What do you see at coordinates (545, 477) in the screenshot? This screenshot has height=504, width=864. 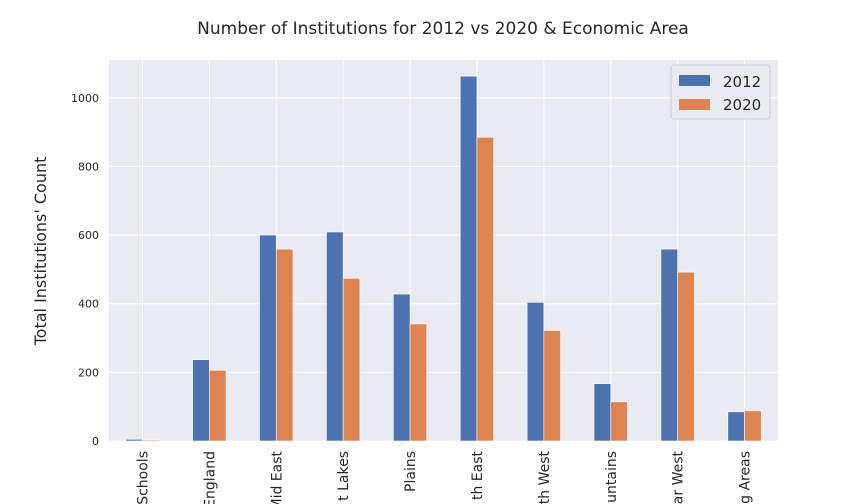 I see `x-tick-label: th West` at bounding box center [545, 477].